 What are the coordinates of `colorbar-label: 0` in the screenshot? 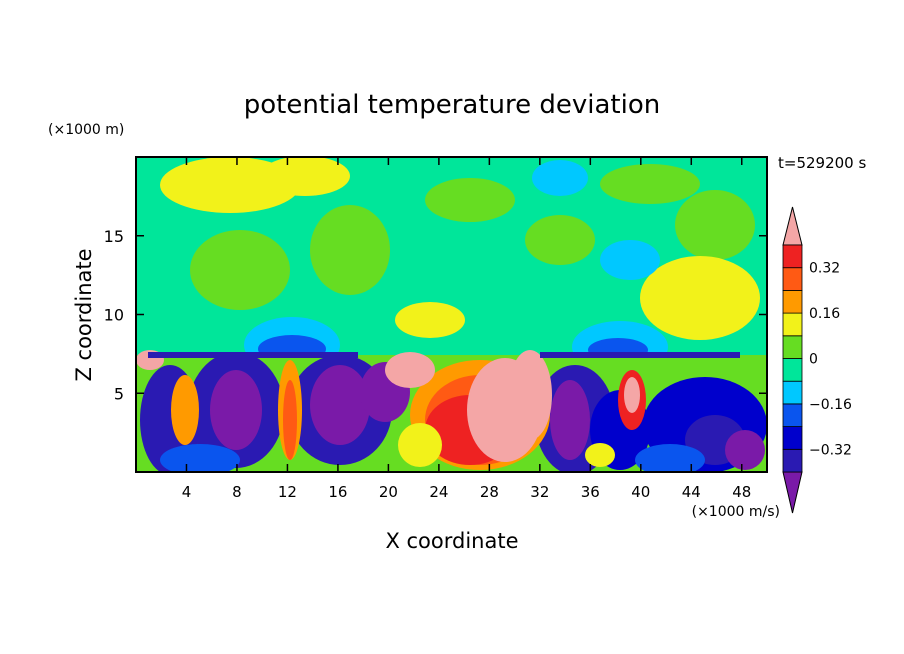 It's located at (813, 360).